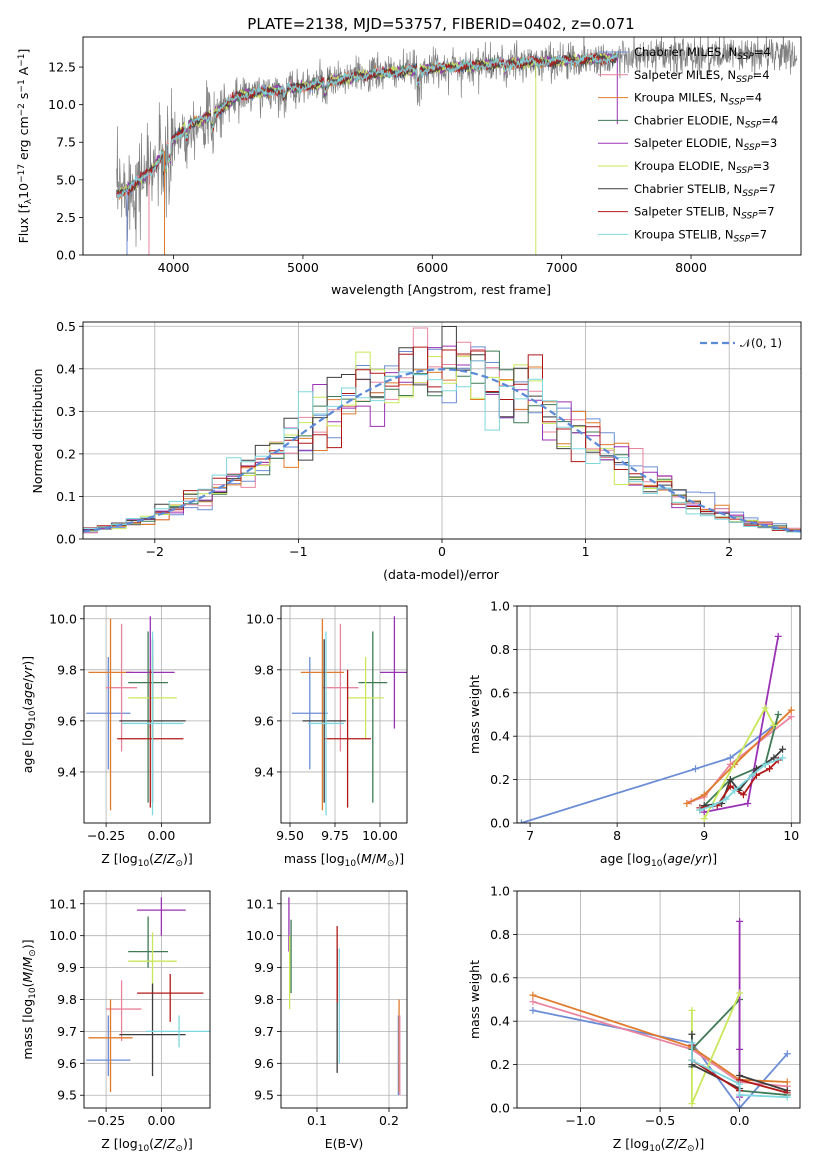 Image resolution: width=819 pixels, height=1170 pixels. I want to click on label-part: M, so click(27, 977).